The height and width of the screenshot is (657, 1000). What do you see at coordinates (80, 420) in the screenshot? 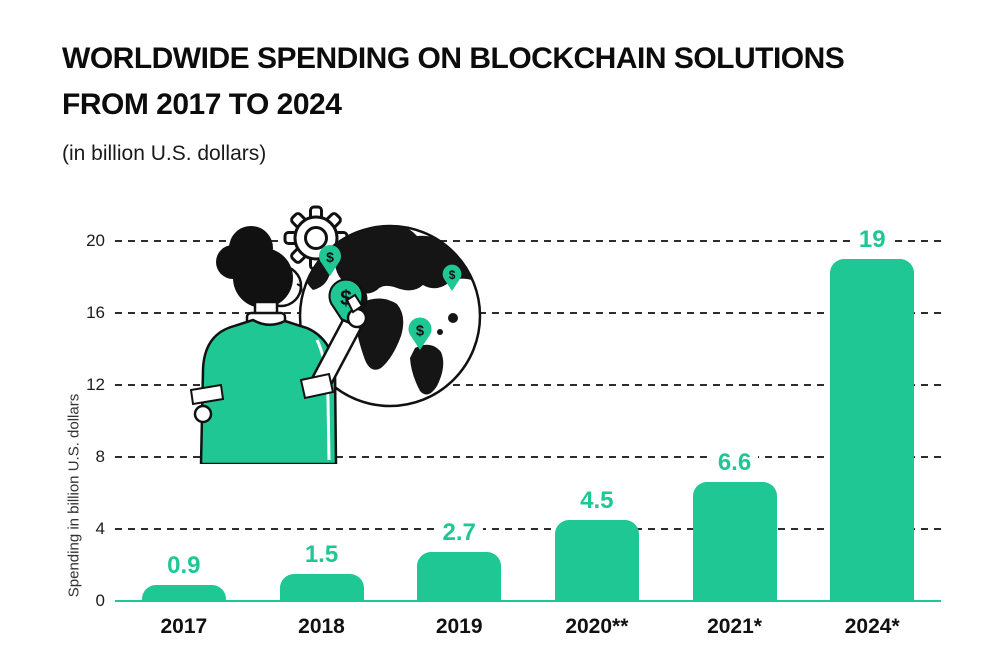
I see `y-axis-tick-labels: 0 4 8 12 16 20` at bounding box center [80, 420].